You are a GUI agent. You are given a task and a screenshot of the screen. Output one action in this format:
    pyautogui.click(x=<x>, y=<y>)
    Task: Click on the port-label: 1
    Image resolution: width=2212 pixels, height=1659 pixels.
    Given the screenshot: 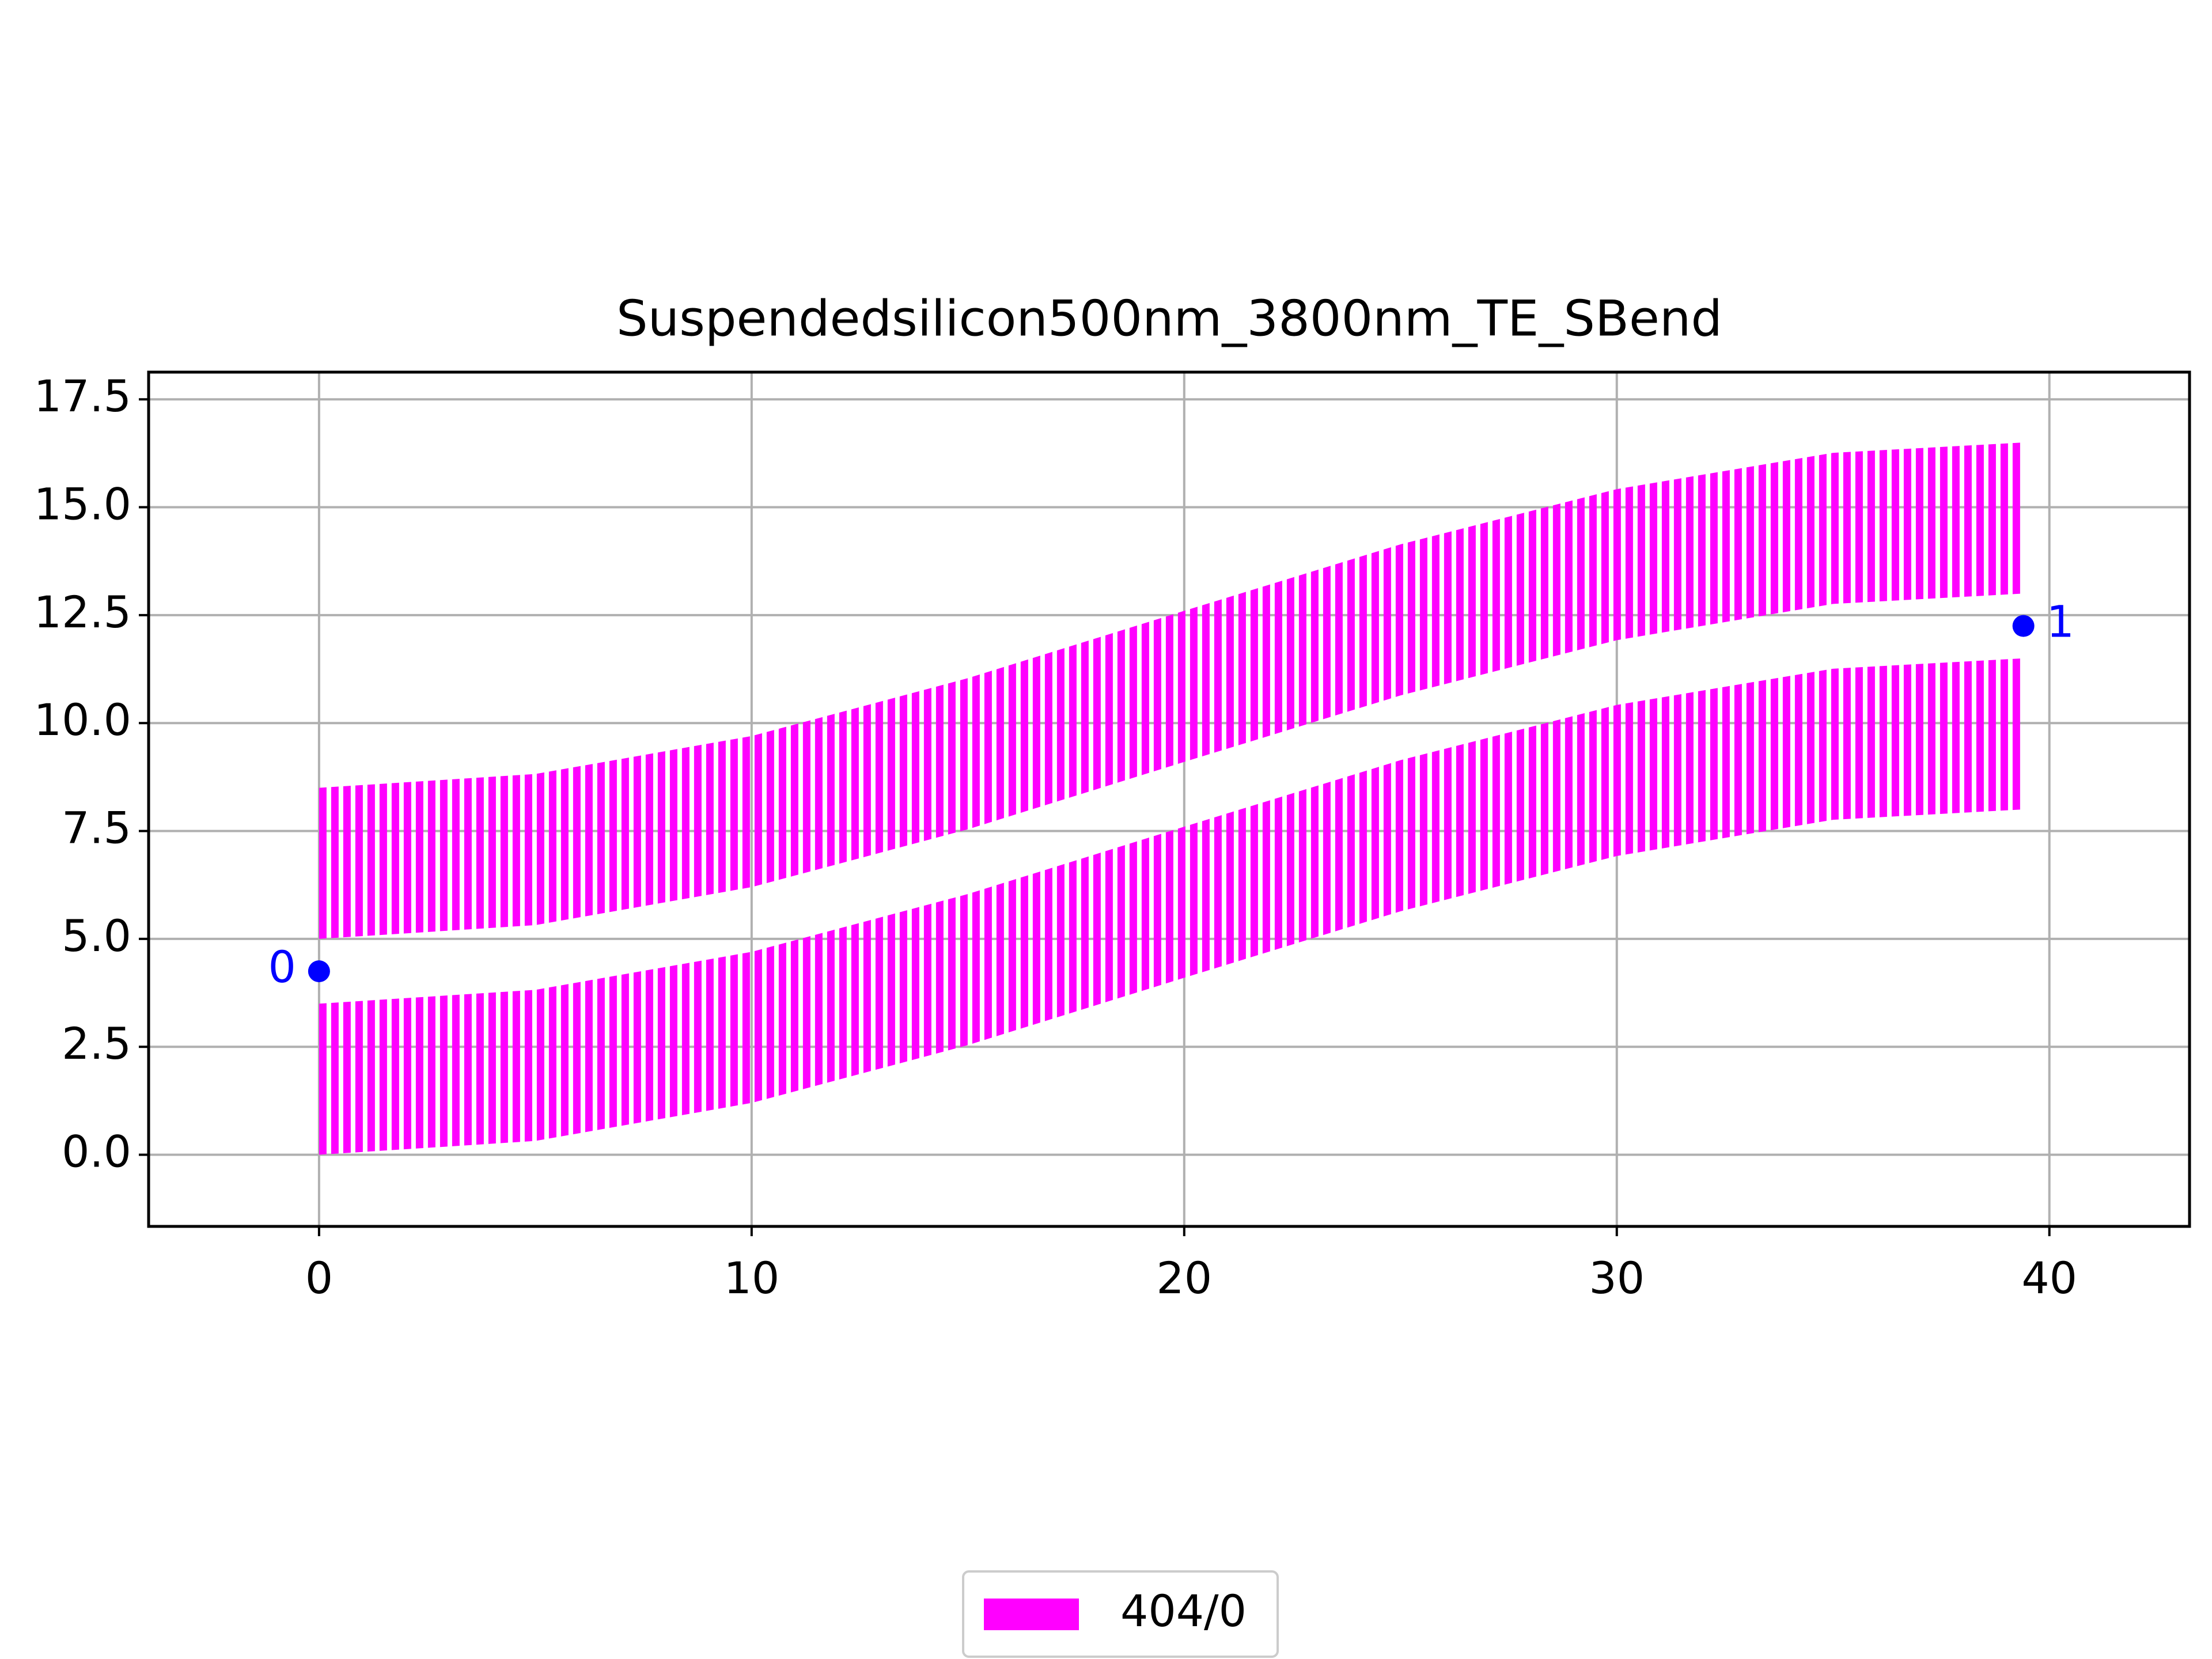 What is the action you would take?
    pyautogui.click(x=2060, y=621)
    